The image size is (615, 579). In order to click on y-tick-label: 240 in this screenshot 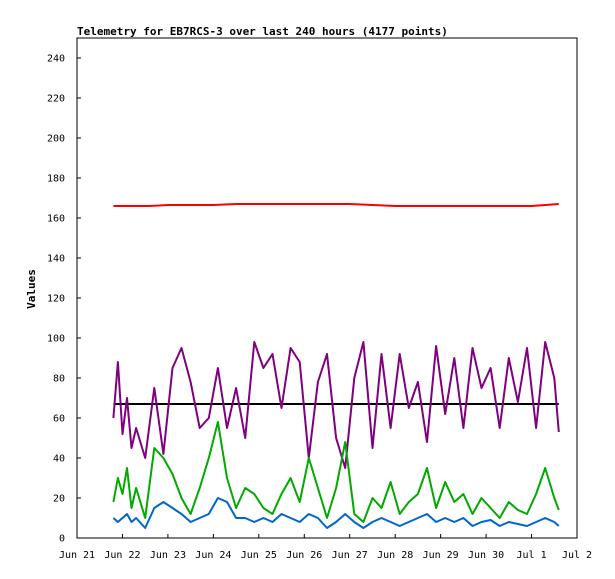, I will do `click(56, 59)`.